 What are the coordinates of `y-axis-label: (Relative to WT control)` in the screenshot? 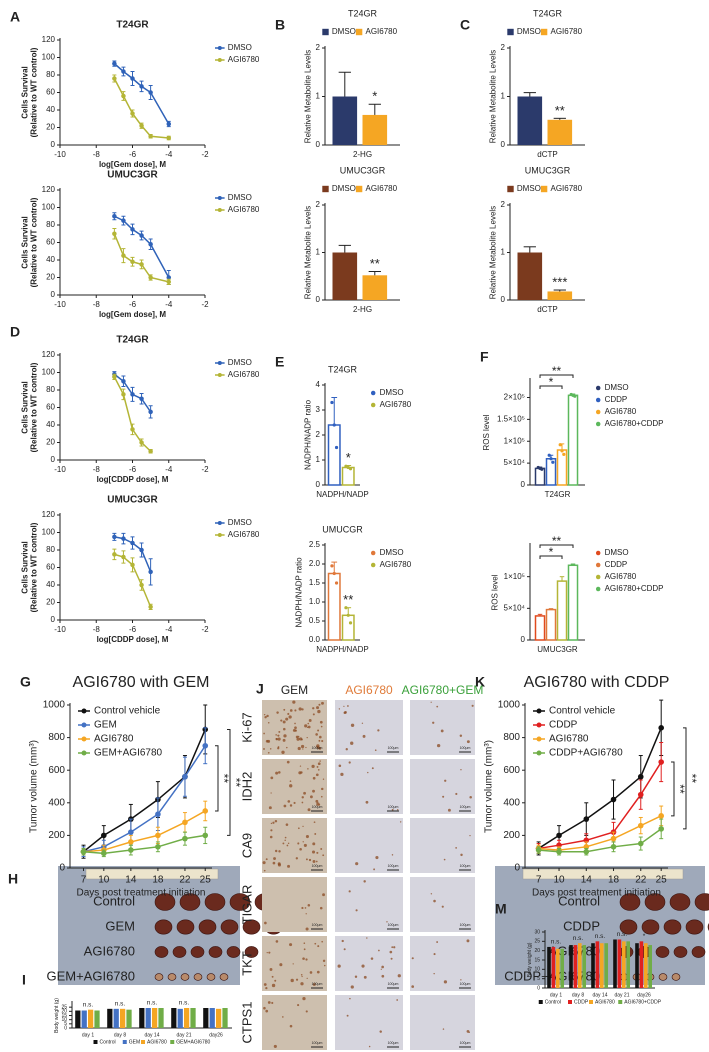 It's located at (34, 567).